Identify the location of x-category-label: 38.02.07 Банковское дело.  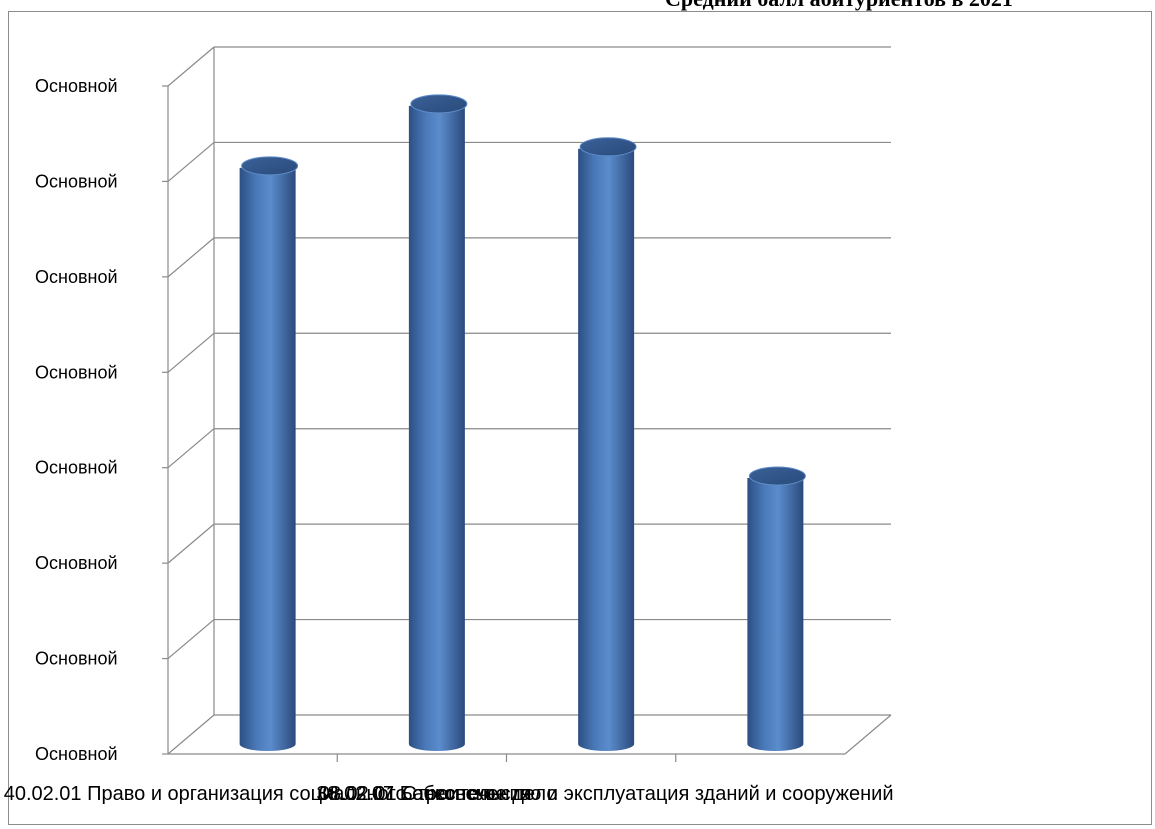
(436, 794).